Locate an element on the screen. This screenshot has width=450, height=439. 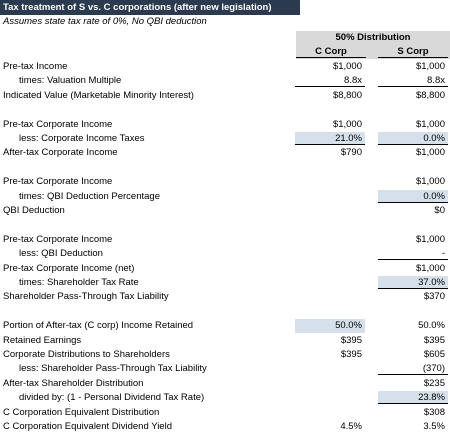
cell: 23.8% is located at coordinates (413, 398).